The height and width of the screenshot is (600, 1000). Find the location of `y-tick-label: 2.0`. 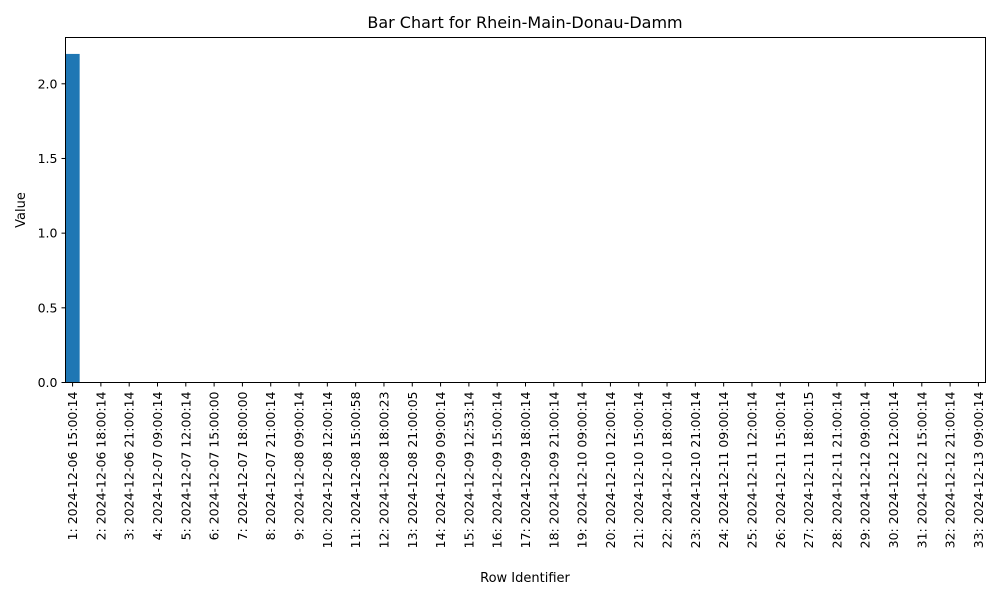

y-tick-label: 2.0 is located at coordinates (48, 83).